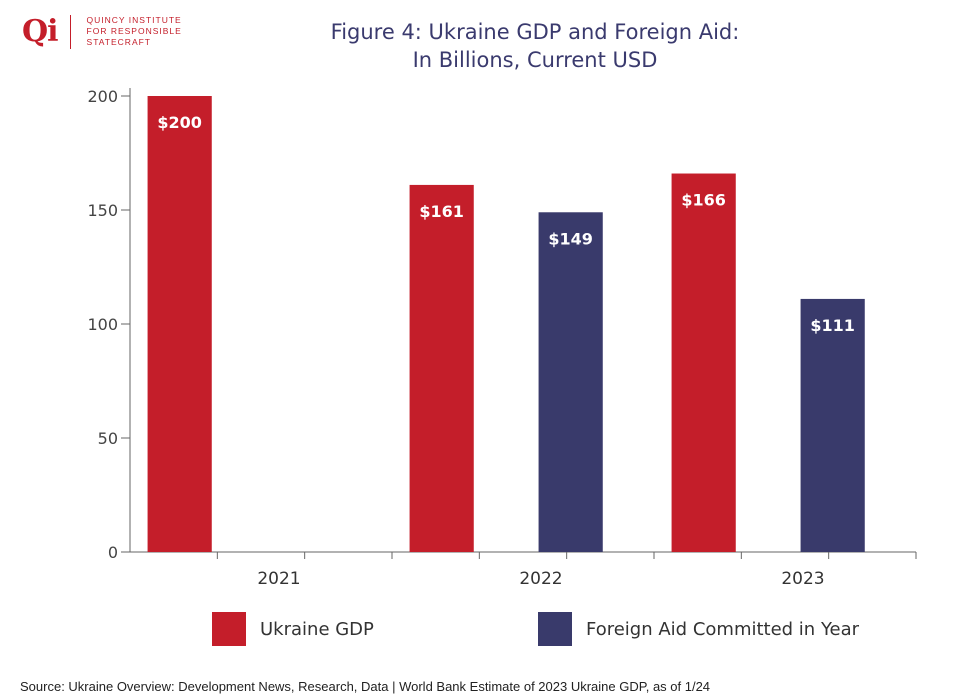 The width and height of the screenshot is (953, 697). I want to click on data-label: $111, so click(832, 325).